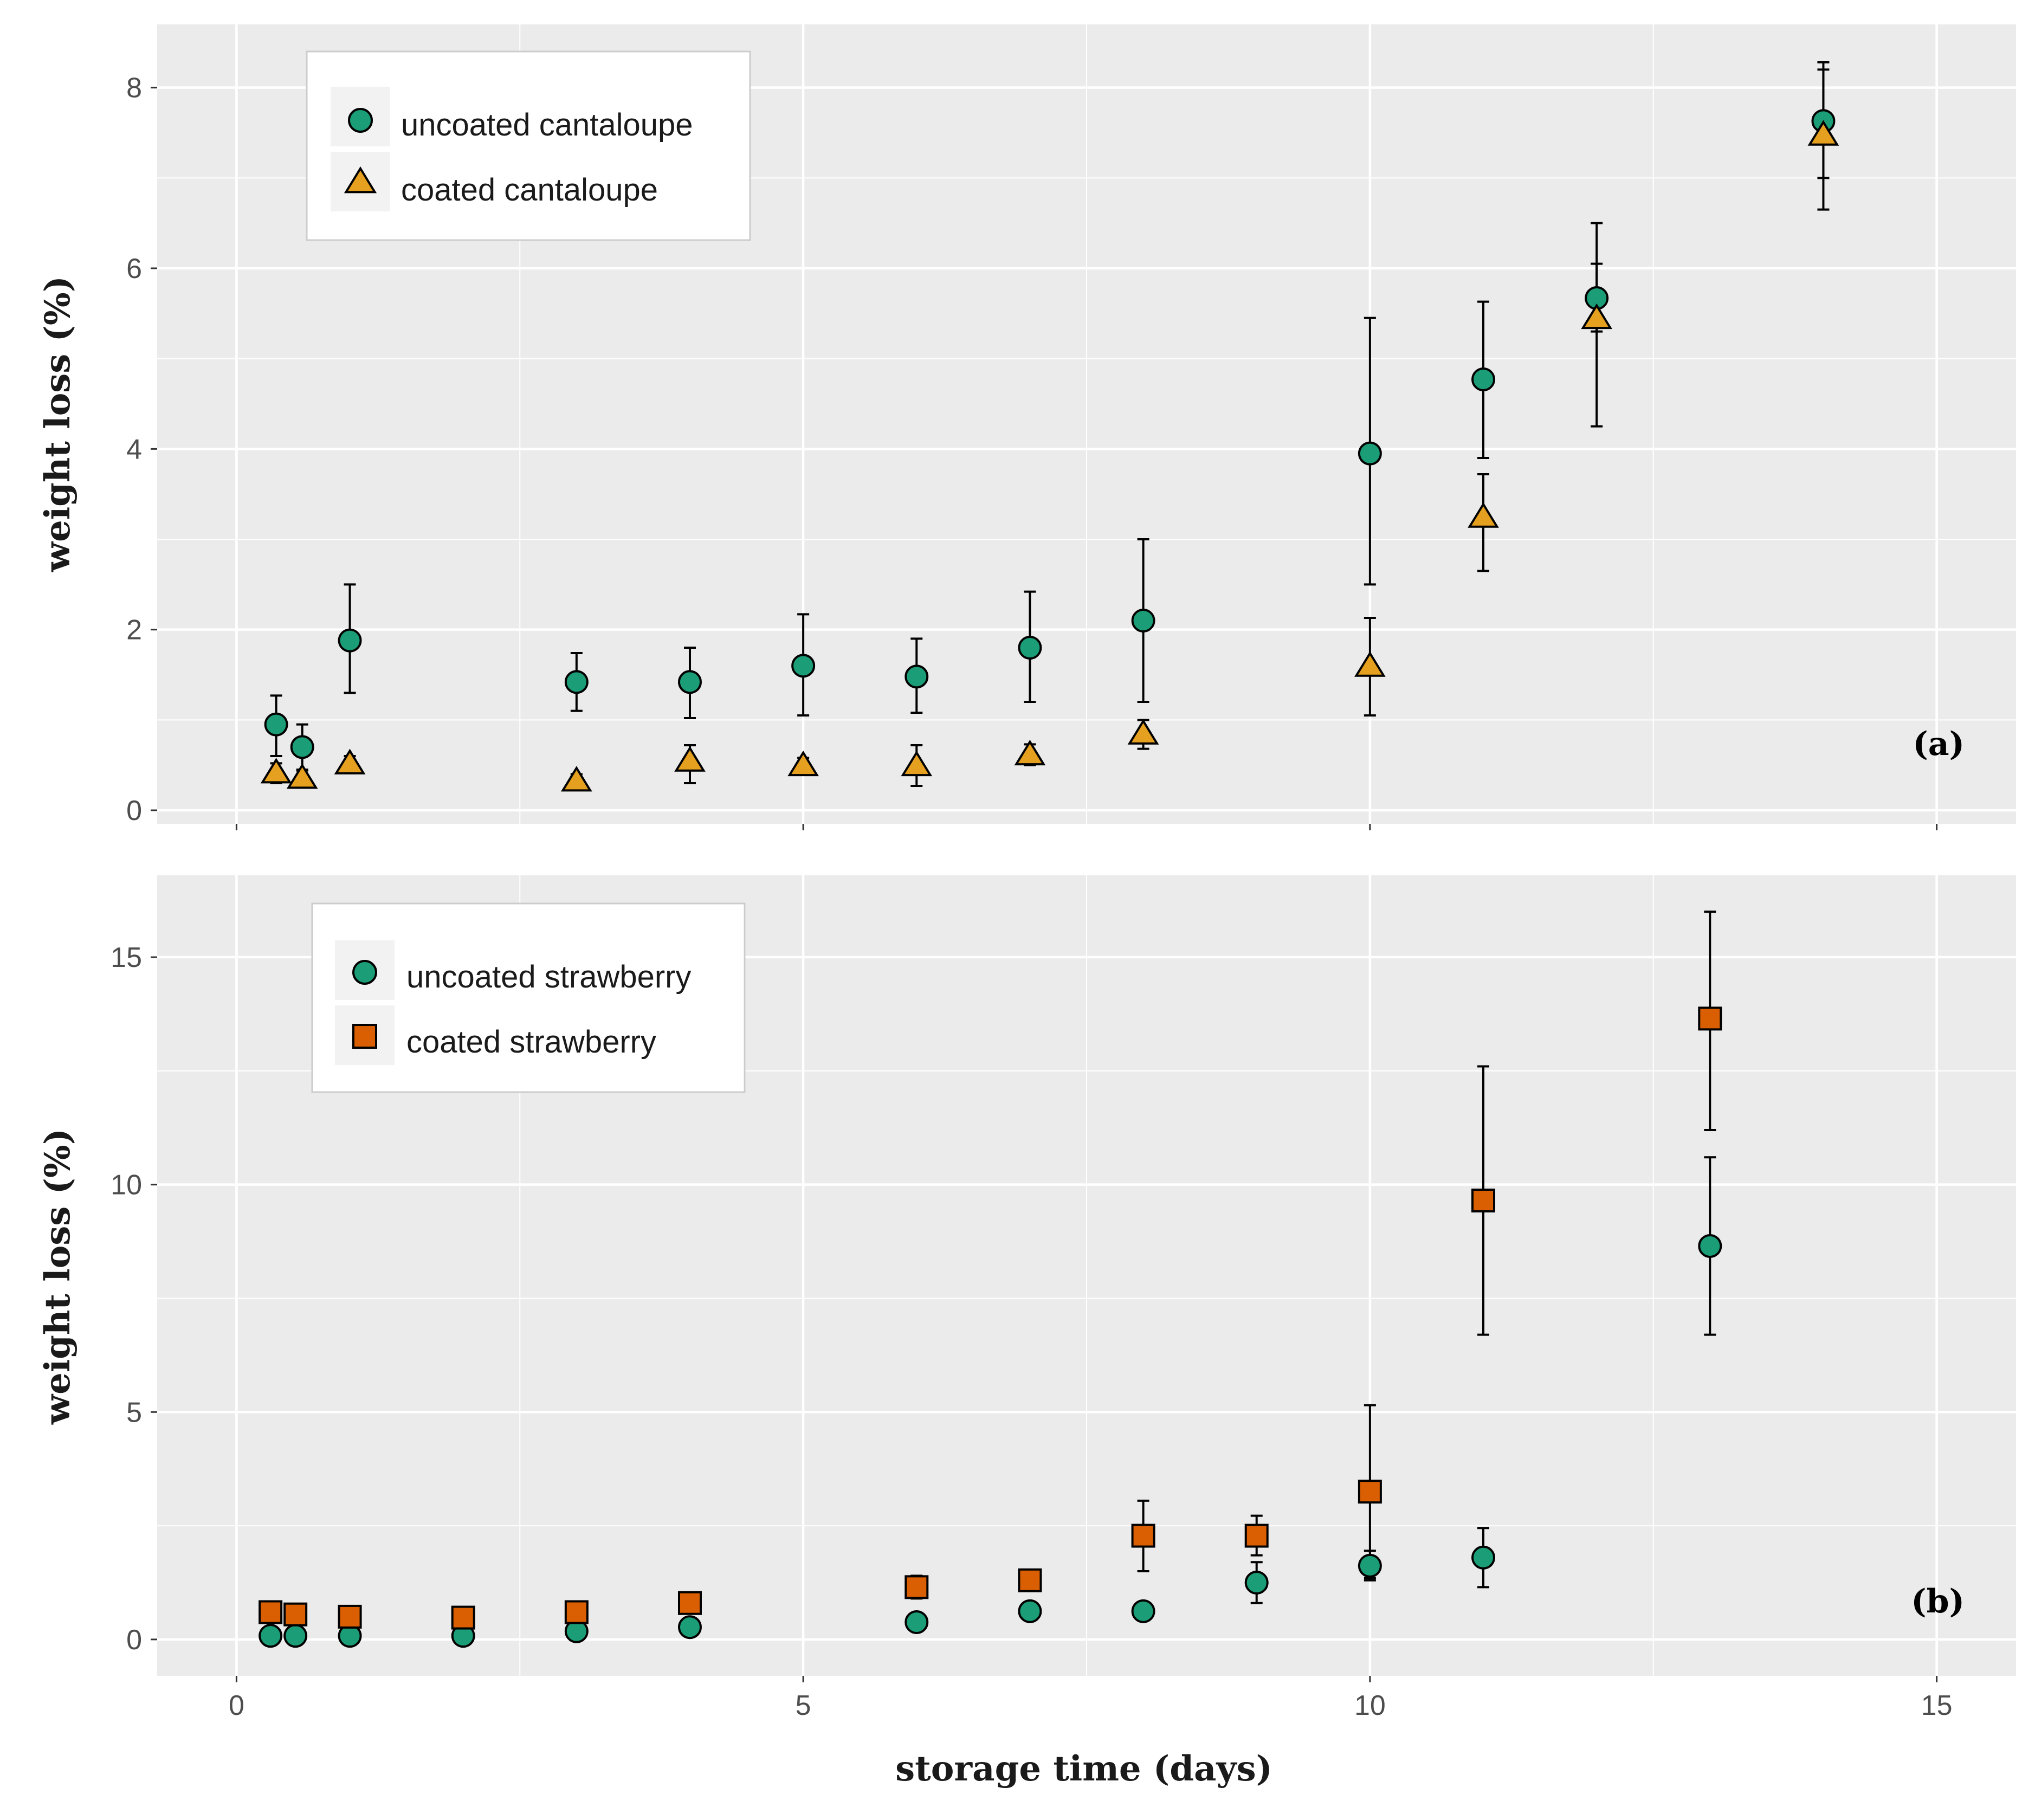 The height and width of the screenshot is (1820, 2035). Describe the element at coordinates (134, 450) in the screenshot. I see `y-tick-label-a-2: 4` at that location.